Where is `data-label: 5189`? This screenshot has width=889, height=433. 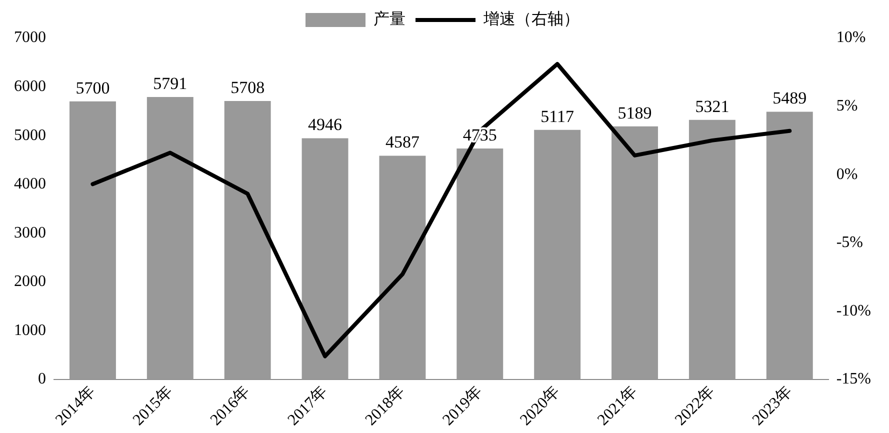
data-label: 5189 is located at coordinates (635, 112).